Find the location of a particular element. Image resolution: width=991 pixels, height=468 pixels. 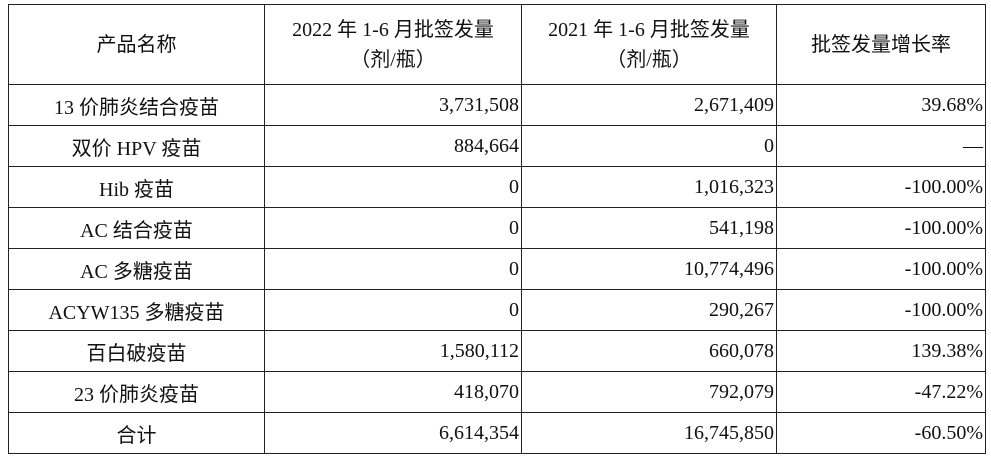

value-cell: 10,774,496 is located at coordinates (649, 269).